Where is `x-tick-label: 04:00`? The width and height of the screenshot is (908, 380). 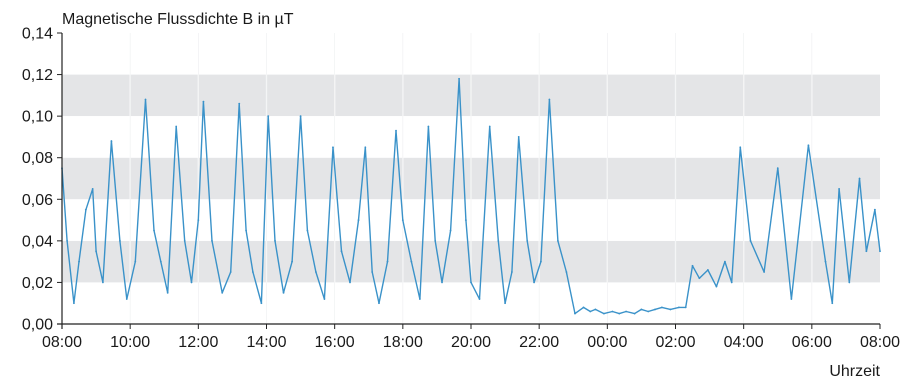
x-tick-label: 04:00 is located at coordinates (744, 342).